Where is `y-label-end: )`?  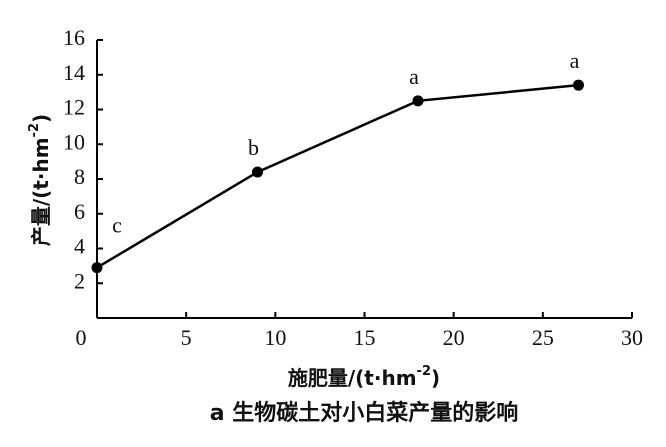 y-label-end: ) is located at coordinates (41, 118).